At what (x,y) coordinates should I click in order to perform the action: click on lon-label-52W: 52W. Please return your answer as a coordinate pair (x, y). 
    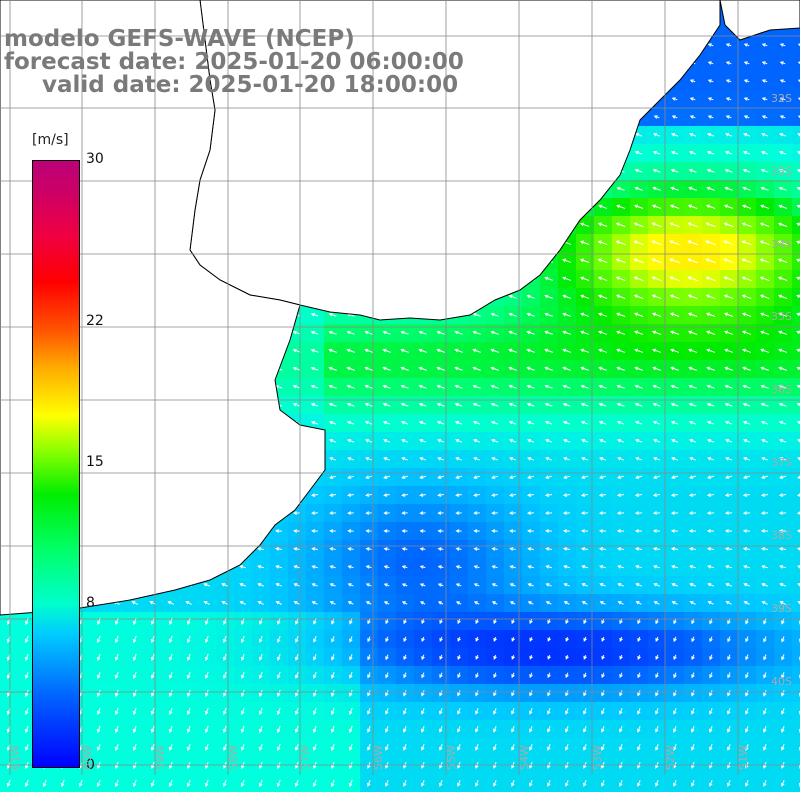
    Looking at the image, I should click on (670, 757).